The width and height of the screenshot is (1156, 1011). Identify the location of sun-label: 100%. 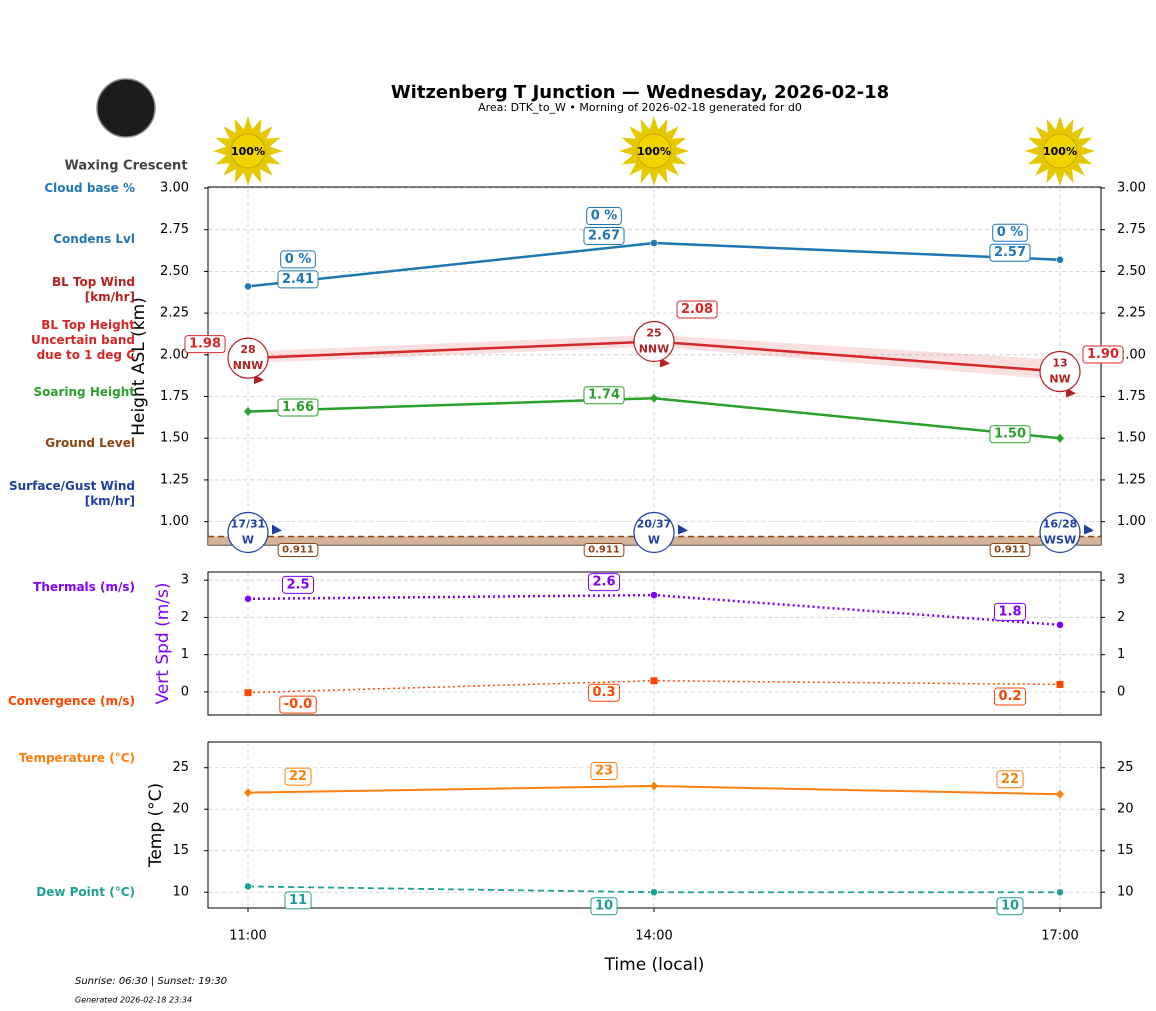
(654, 151).